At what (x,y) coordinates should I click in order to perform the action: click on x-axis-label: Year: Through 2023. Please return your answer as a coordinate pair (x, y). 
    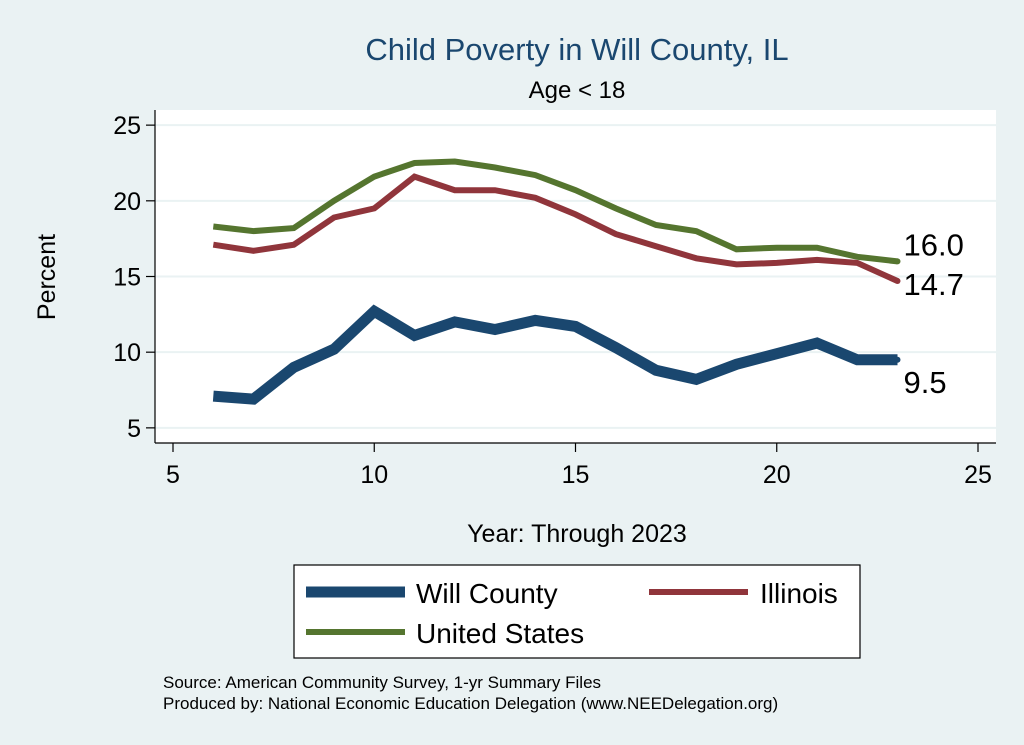
    Looking at the image, I should click on (577, 534).